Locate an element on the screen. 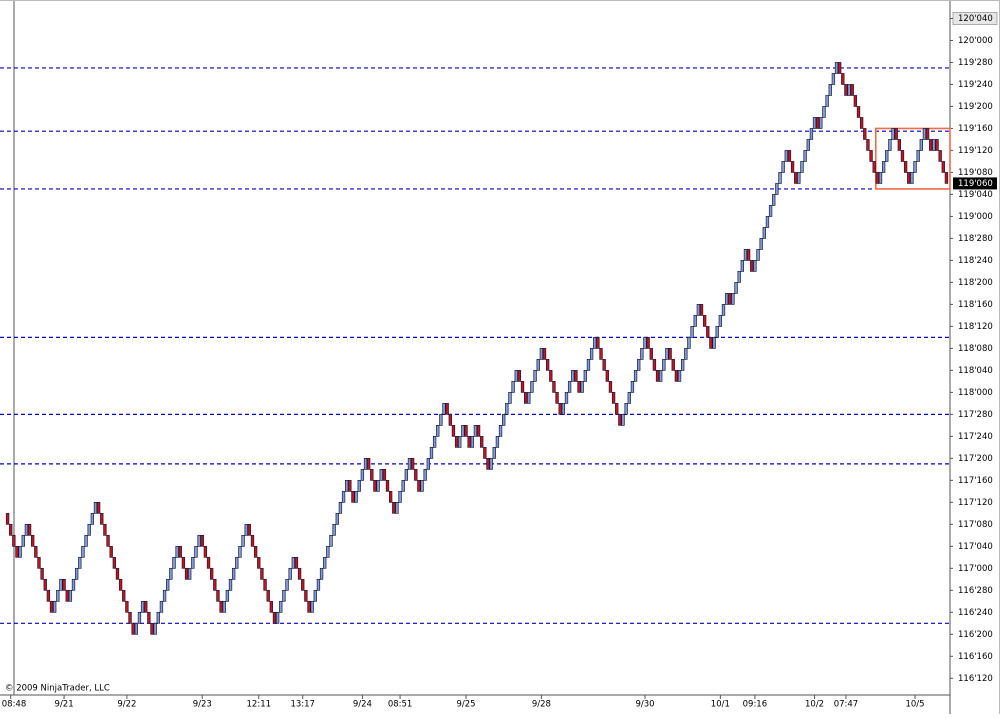 The image size is (1000, 718). y-tick-label: 118'080 is located at coordinates (975, 349).